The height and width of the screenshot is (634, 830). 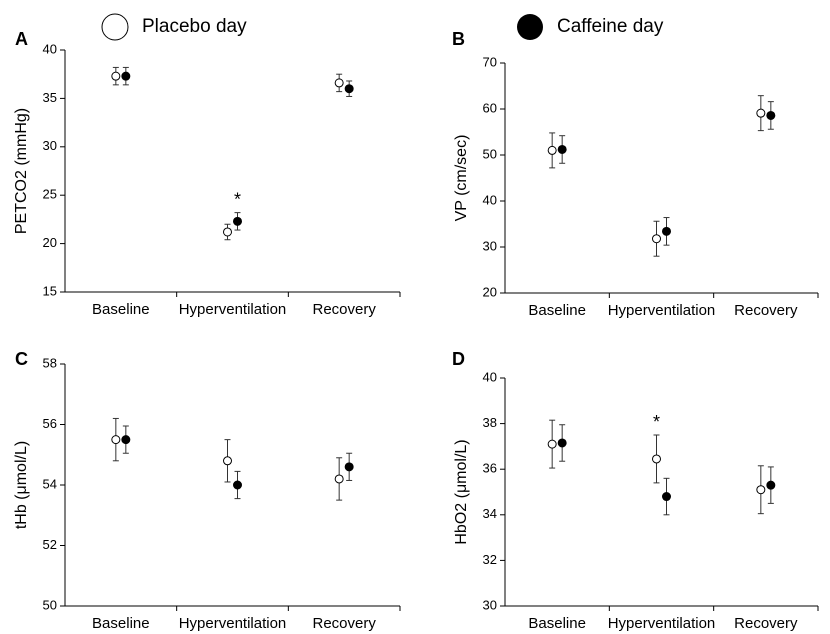 What do you see at coordinates (50, 483) in the screenshot?
I see `y-tick-label: 54` at bounding box center [50, 483].